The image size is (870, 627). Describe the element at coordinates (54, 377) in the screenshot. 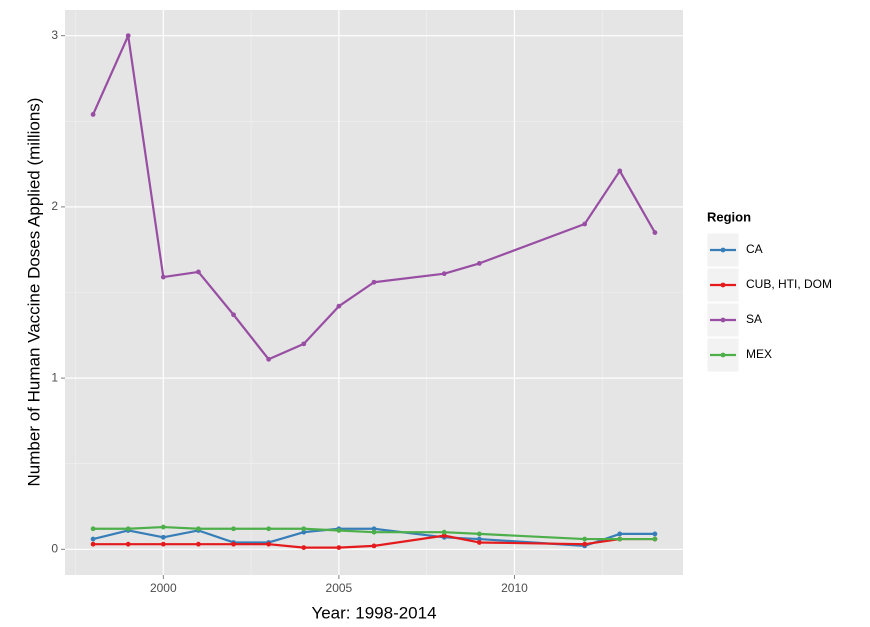

I see `y-tick-label: 1` at that location.